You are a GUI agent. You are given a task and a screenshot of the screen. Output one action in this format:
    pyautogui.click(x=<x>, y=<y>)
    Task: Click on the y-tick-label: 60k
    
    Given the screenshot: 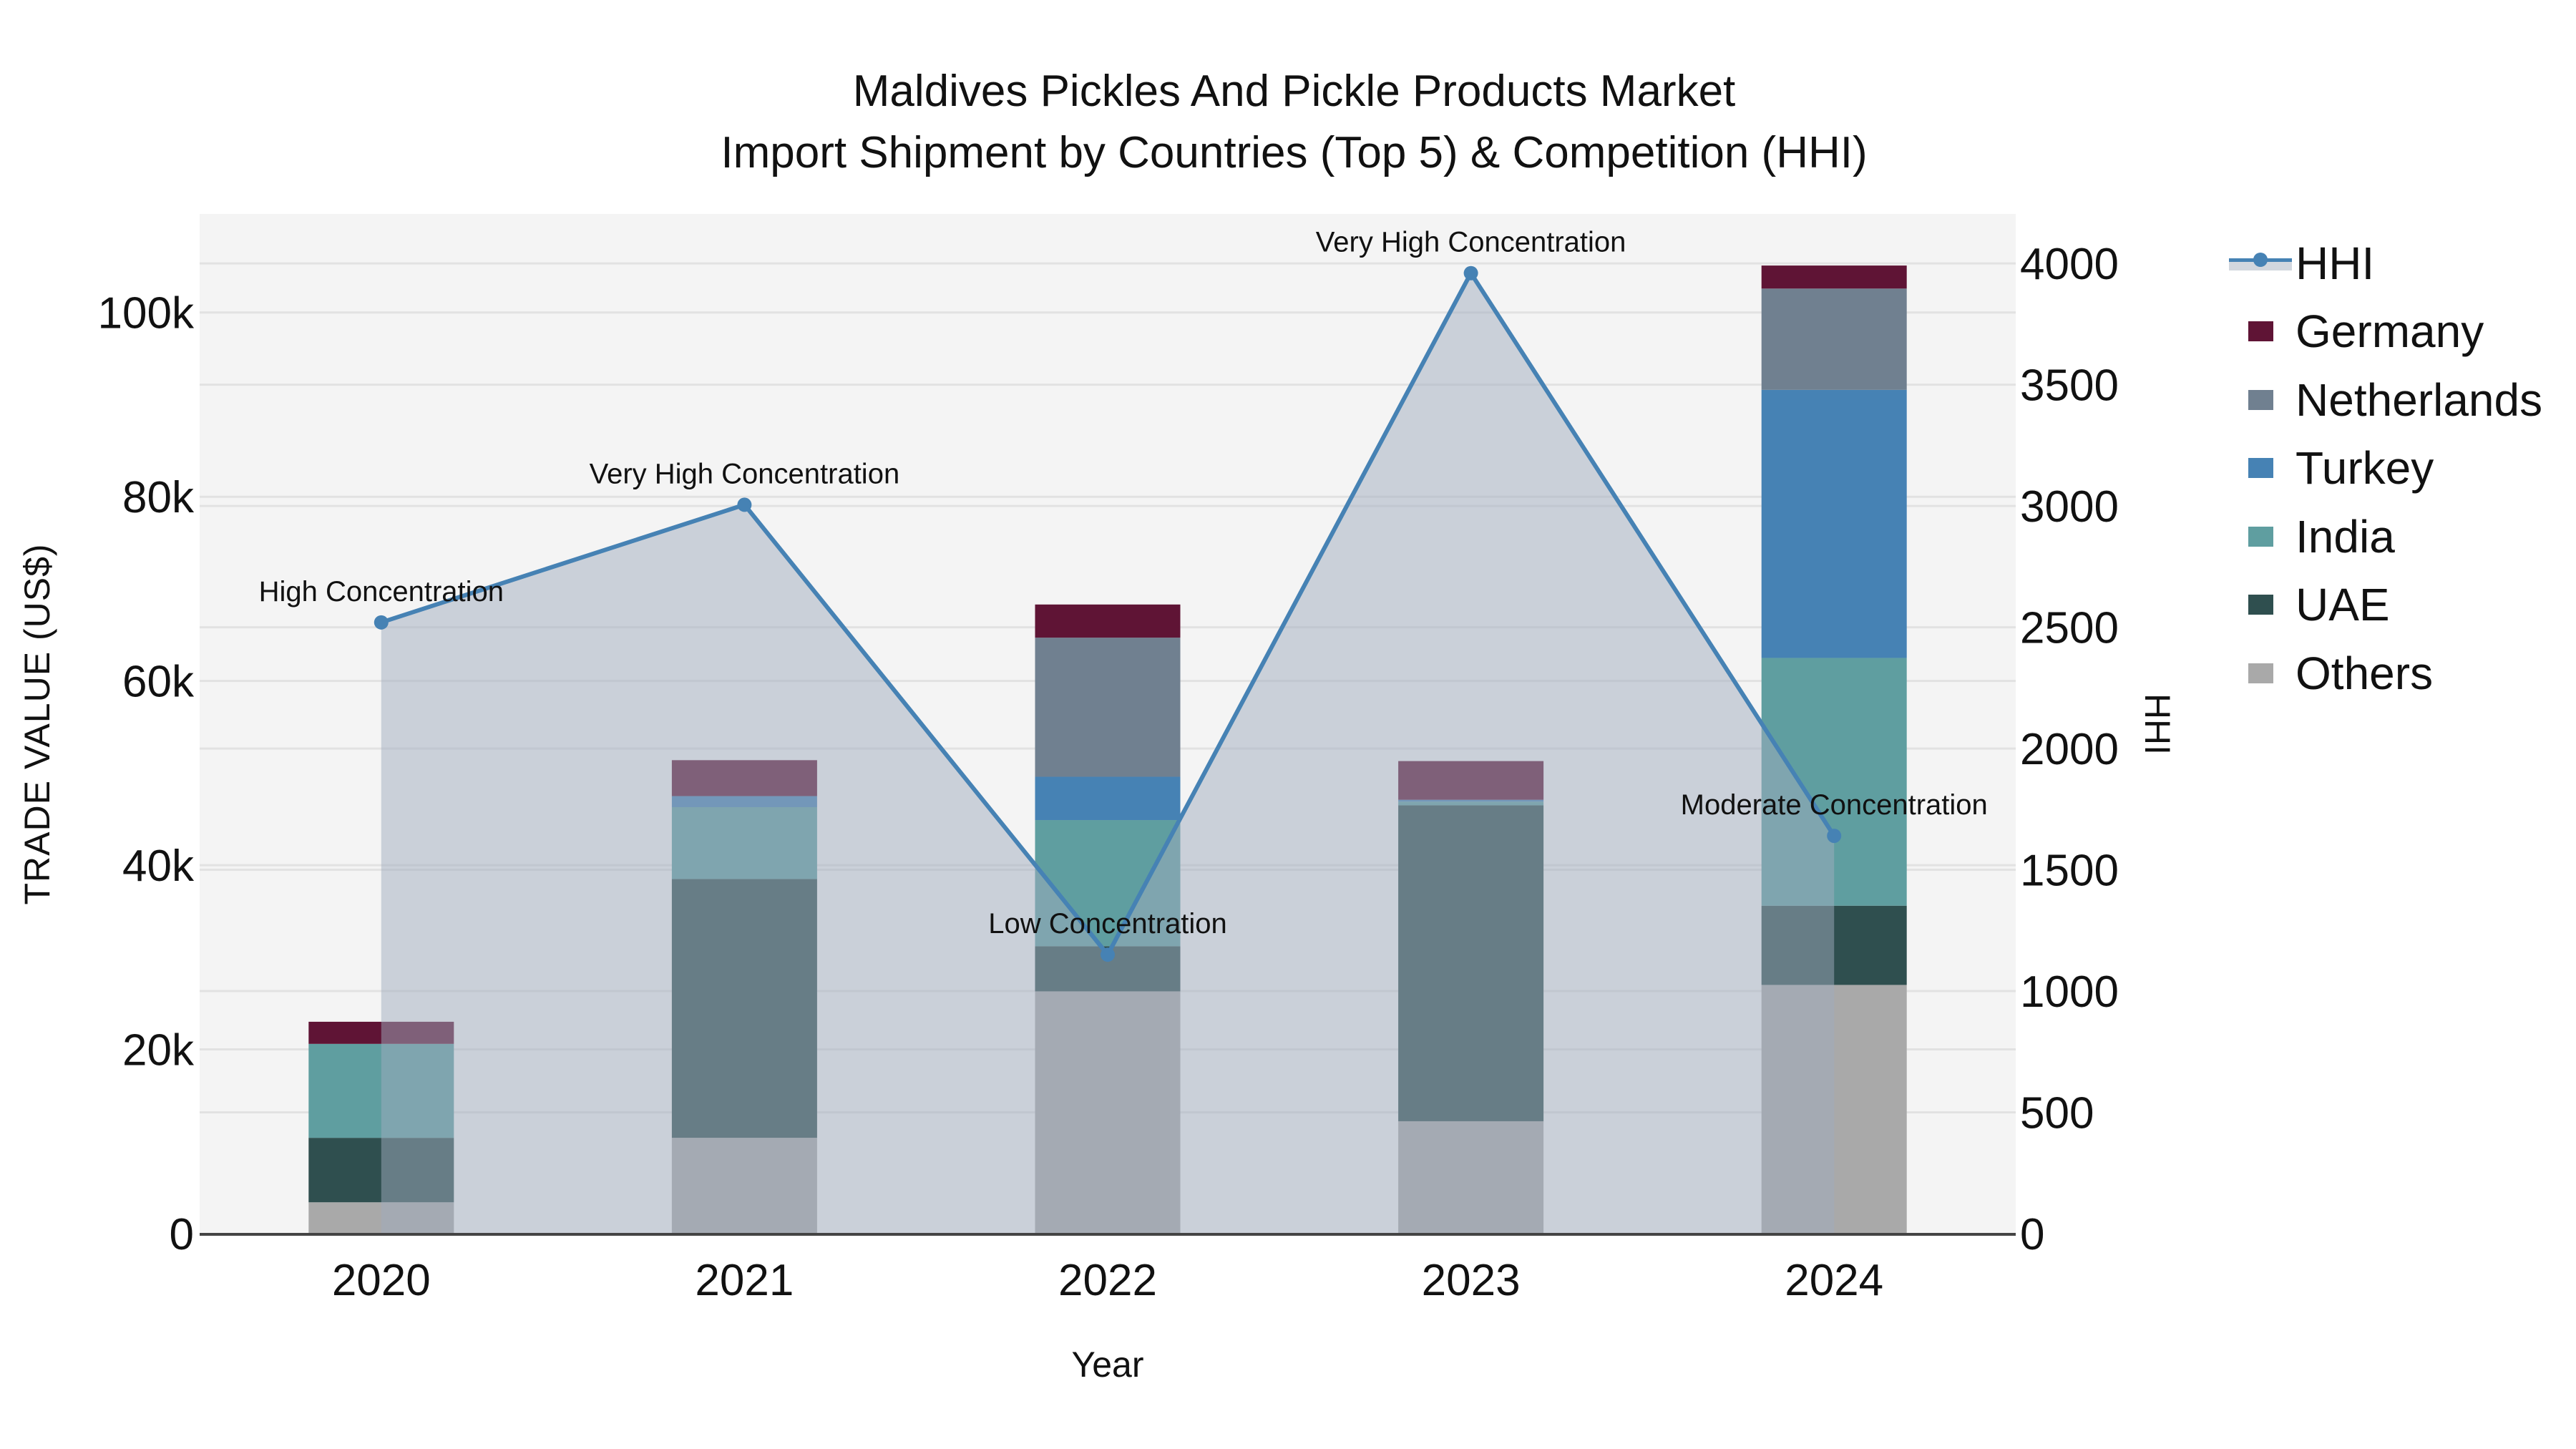 What is the action you would take?
    pyautogui.click(x=158, y=682)
    